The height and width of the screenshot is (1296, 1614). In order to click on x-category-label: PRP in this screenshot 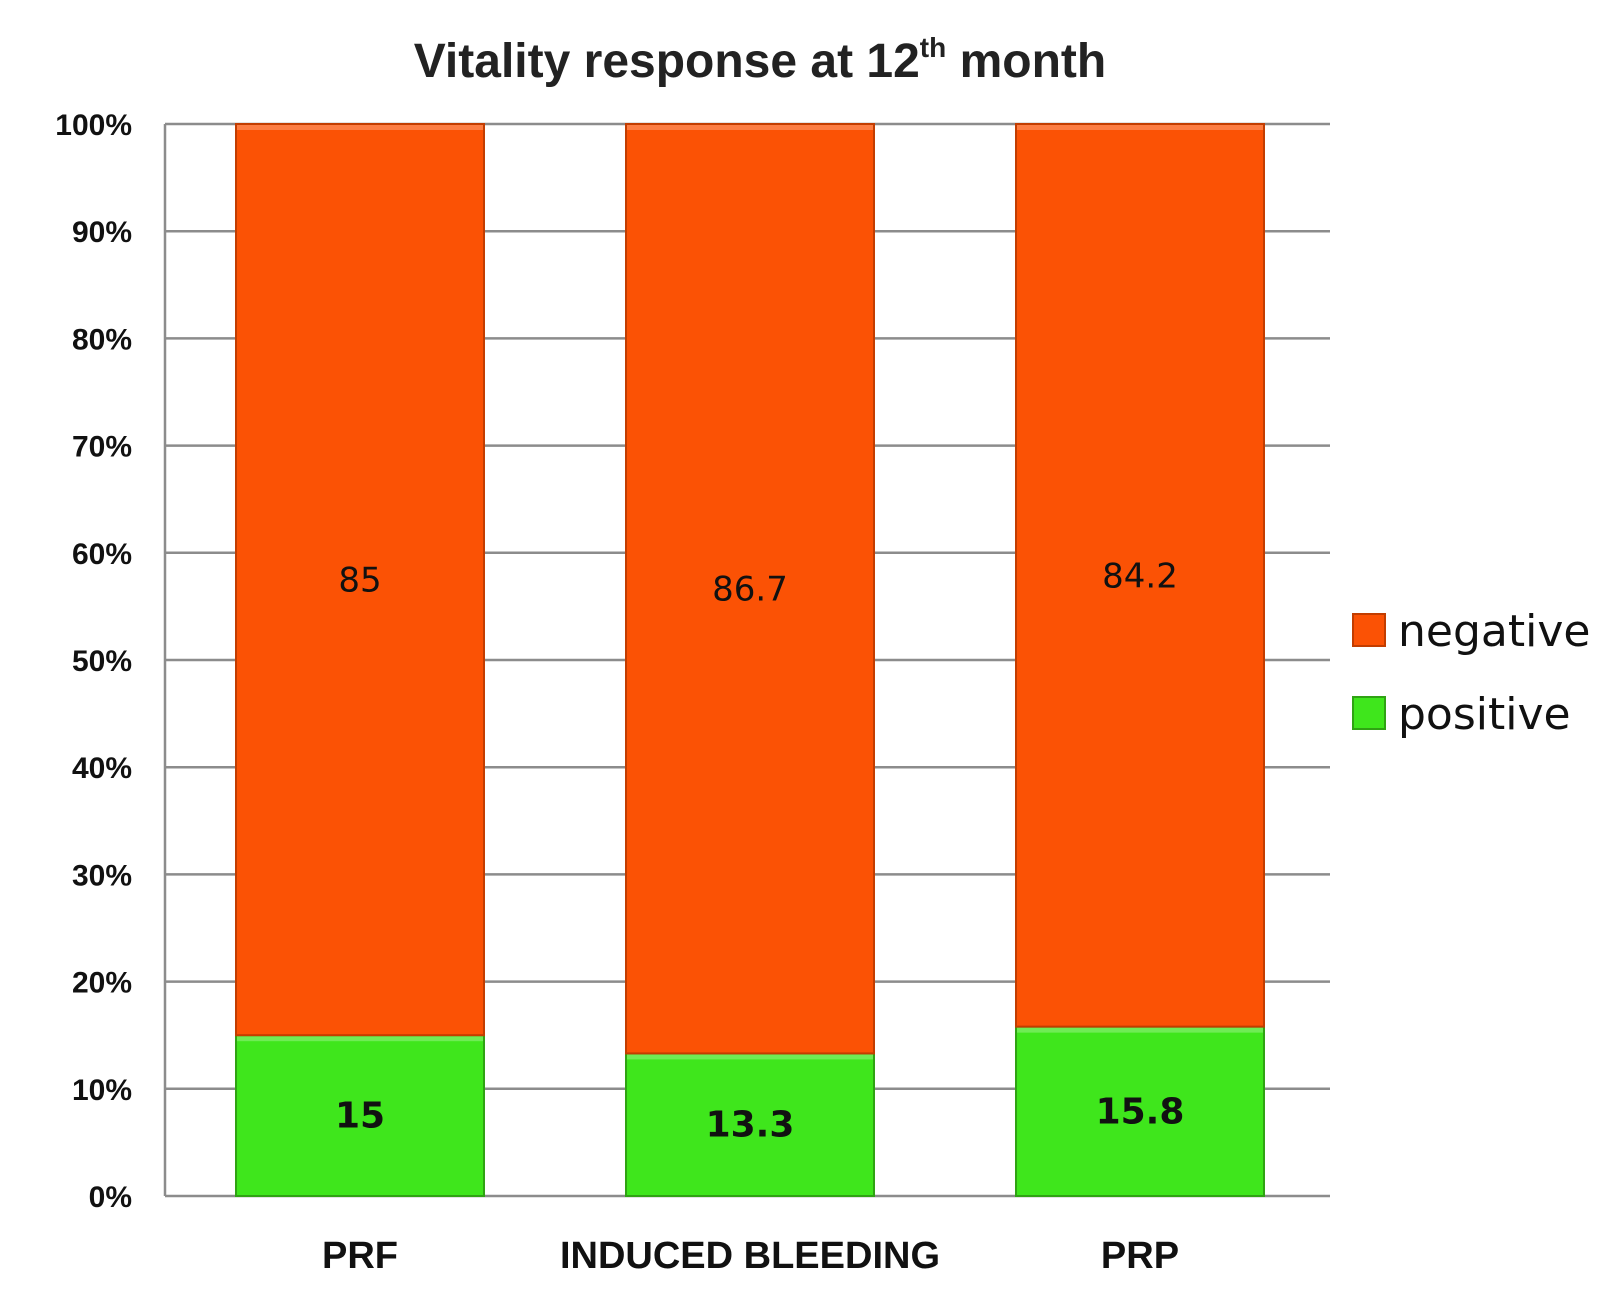, I will do `click(1140, 1256)`.